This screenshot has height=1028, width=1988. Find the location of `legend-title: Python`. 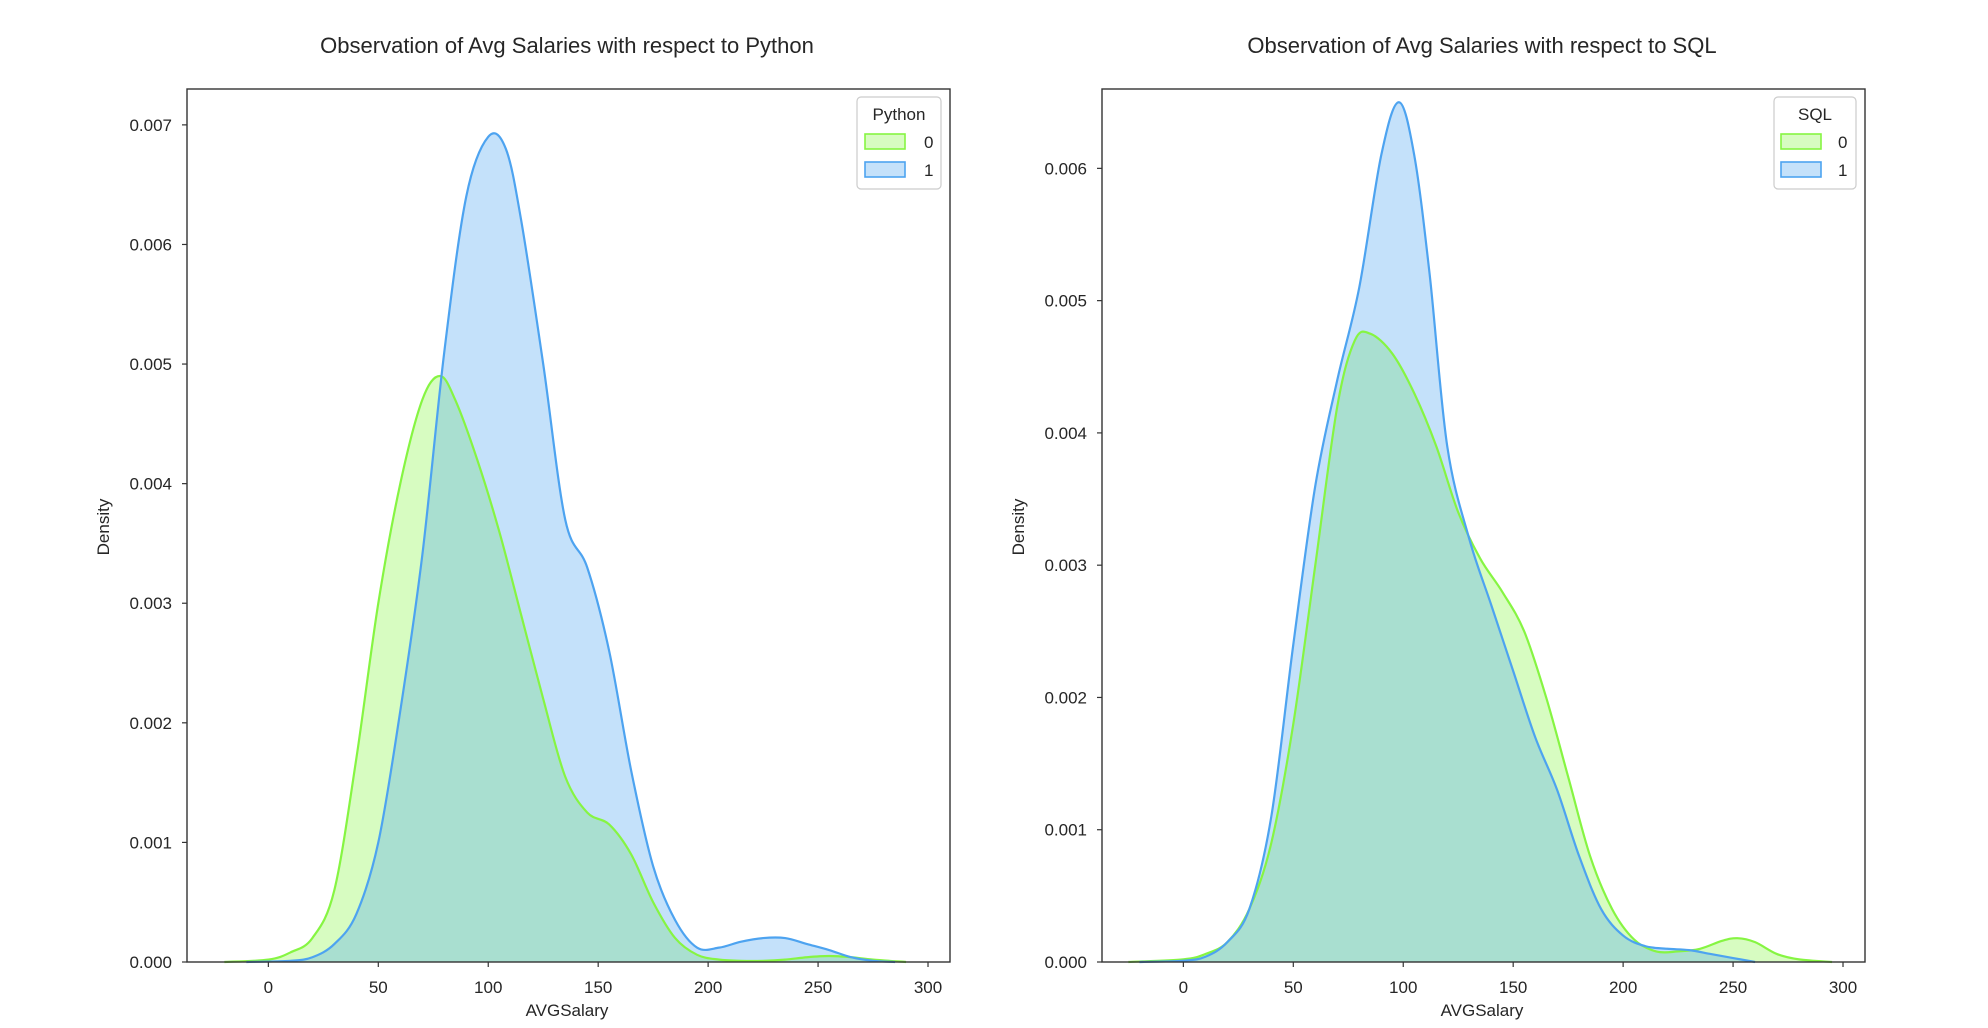

legend-title: Python is located at coordinates (899, 114).